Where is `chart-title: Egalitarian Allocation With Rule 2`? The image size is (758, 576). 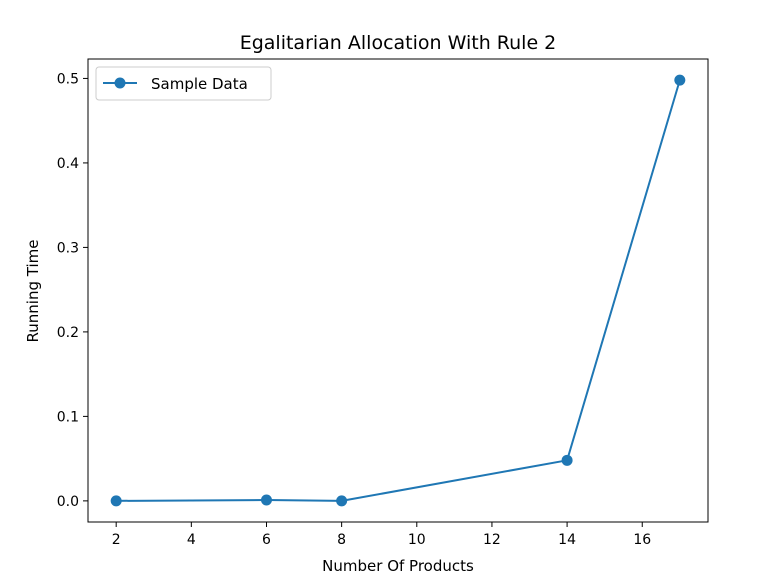
chart-title: Egalitarian Allocation With Rule 2 is located at coordinates (398, 43).